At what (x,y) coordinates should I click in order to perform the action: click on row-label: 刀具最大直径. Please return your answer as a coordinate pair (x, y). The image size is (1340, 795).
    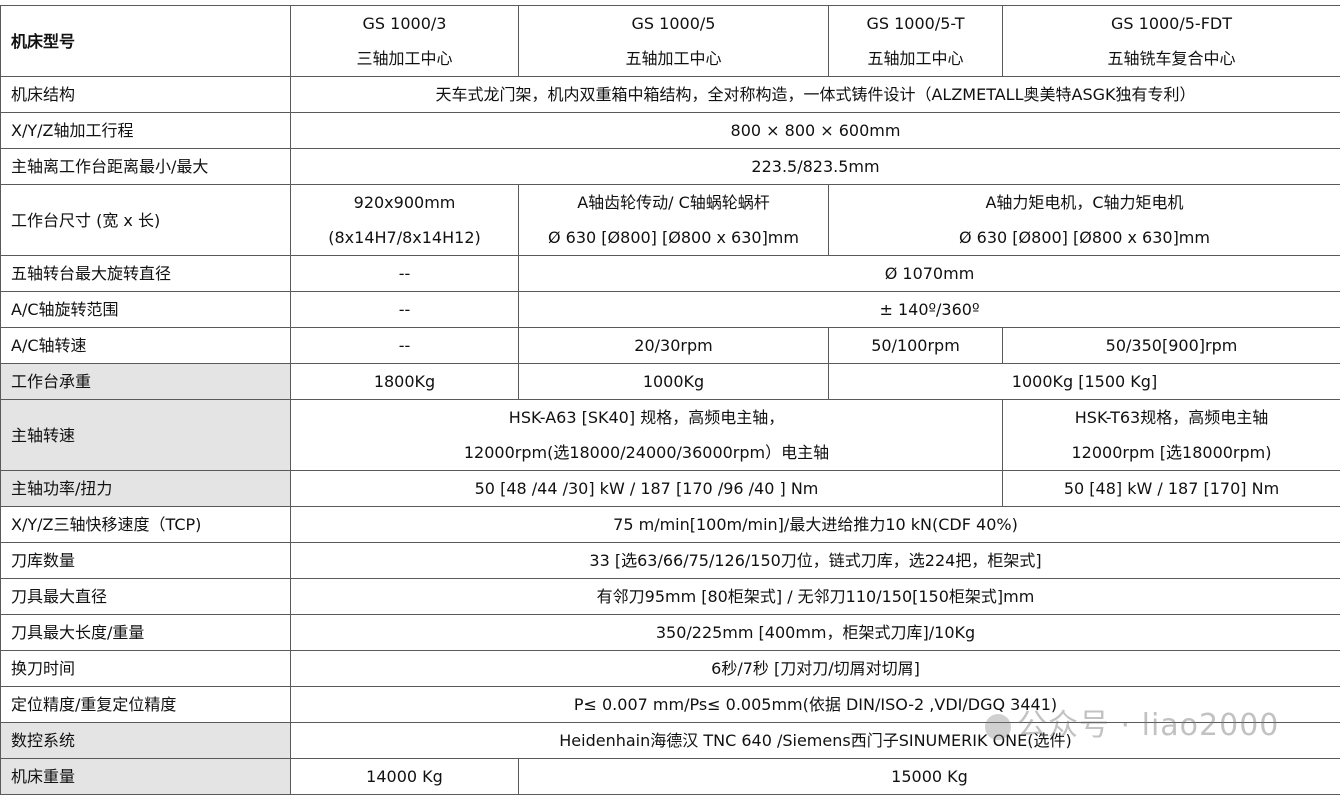
    Looking at the image, I should click on (146, 597).